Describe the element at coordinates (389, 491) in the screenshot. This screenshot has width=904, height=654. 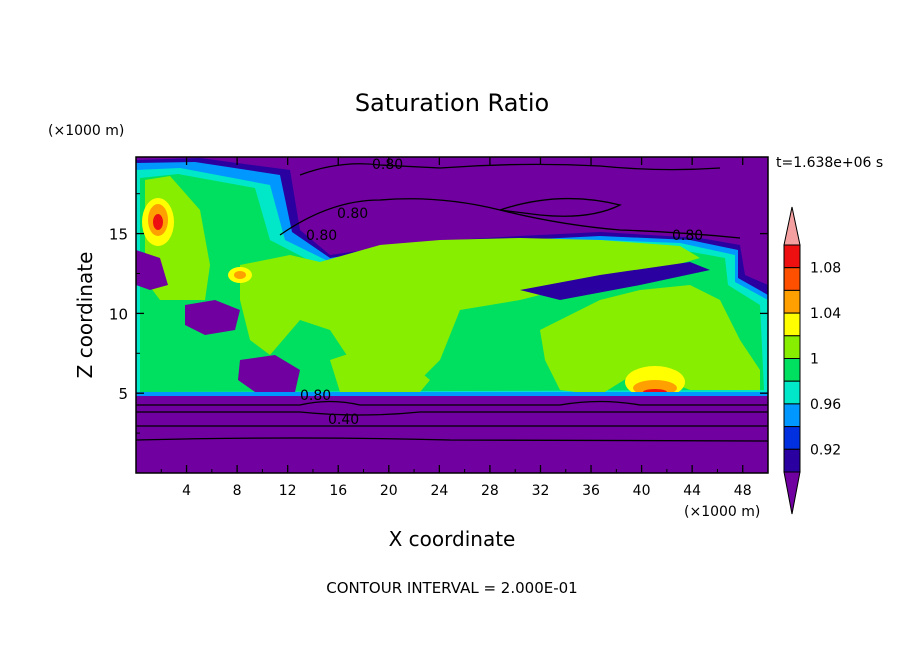
I see `x-tick-label: 20` at that location.